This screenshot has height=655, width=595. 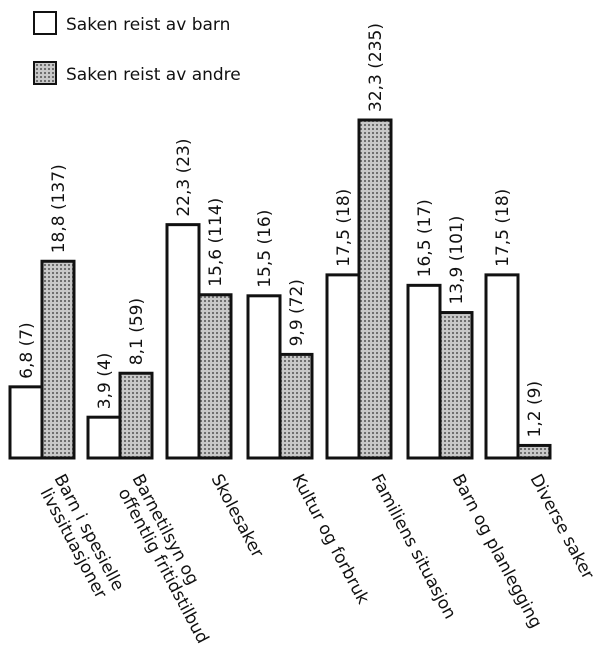 What do you see at coordinates (560, 527) in the screenshot?
I see `category-label-6-line-0: Diverse saker` at bounding box center [560, 527].